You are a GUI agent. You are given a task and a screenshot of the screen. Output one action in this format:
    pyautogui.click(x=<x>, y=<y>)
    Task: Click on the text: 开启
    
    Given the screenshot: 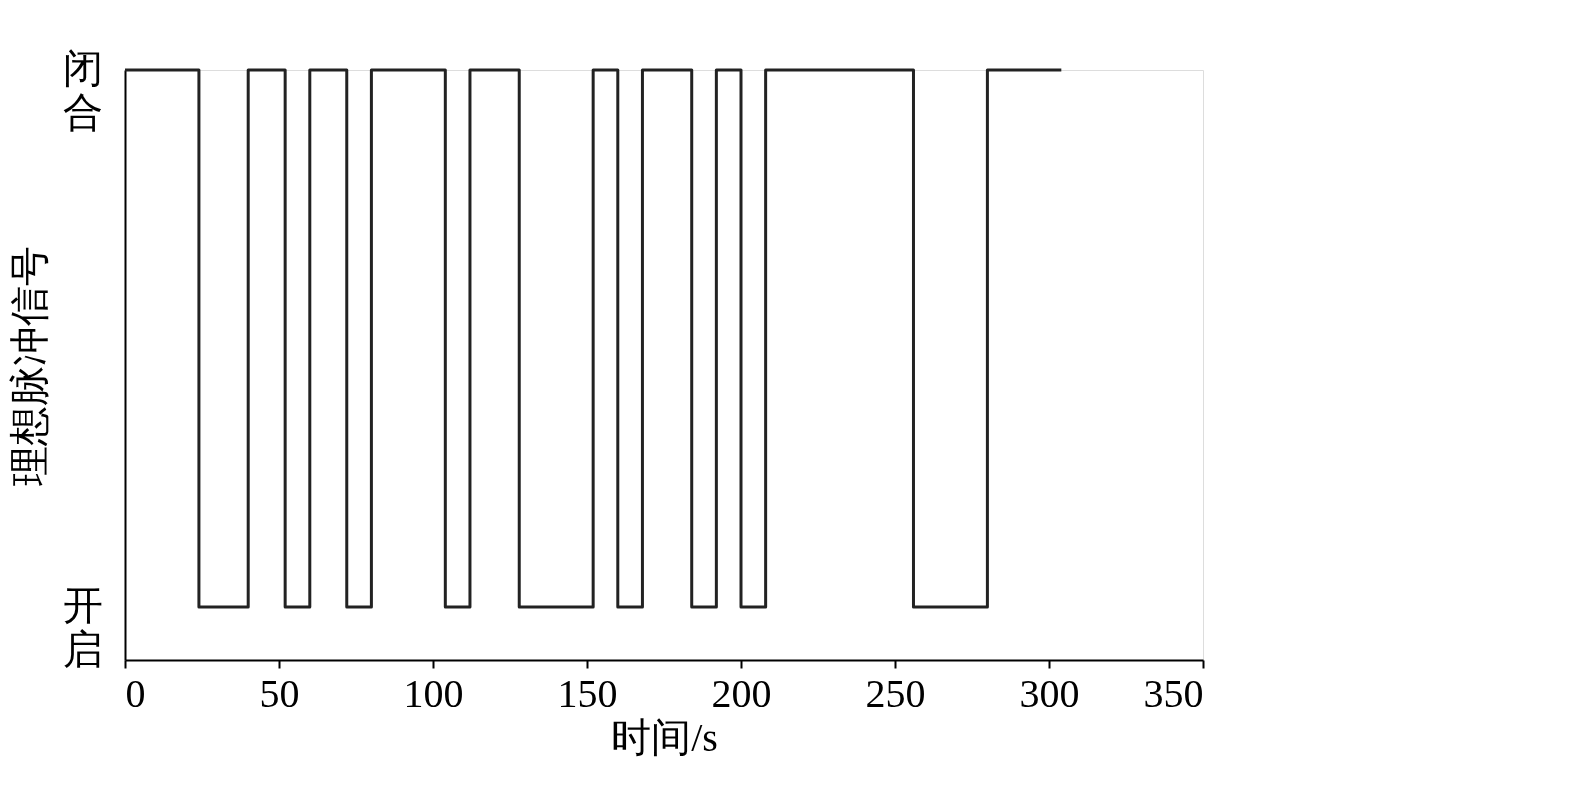 What is the action you would take?
    pyautogui.click(x=83, y=627)
    